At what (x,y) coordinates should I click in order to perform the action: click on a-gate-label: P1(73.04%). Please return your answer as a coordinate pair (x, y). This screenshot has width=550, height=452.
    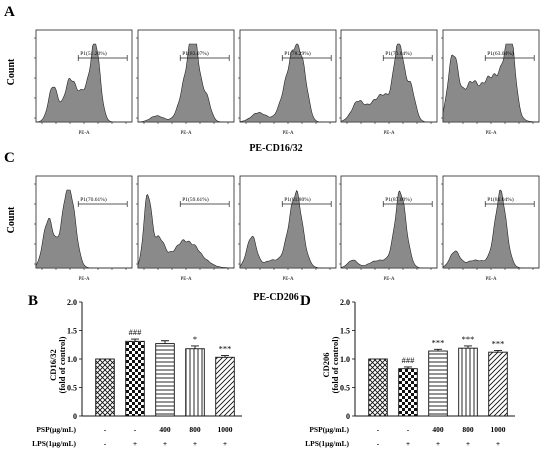
    Looking at the image, I should click on (398, 53).